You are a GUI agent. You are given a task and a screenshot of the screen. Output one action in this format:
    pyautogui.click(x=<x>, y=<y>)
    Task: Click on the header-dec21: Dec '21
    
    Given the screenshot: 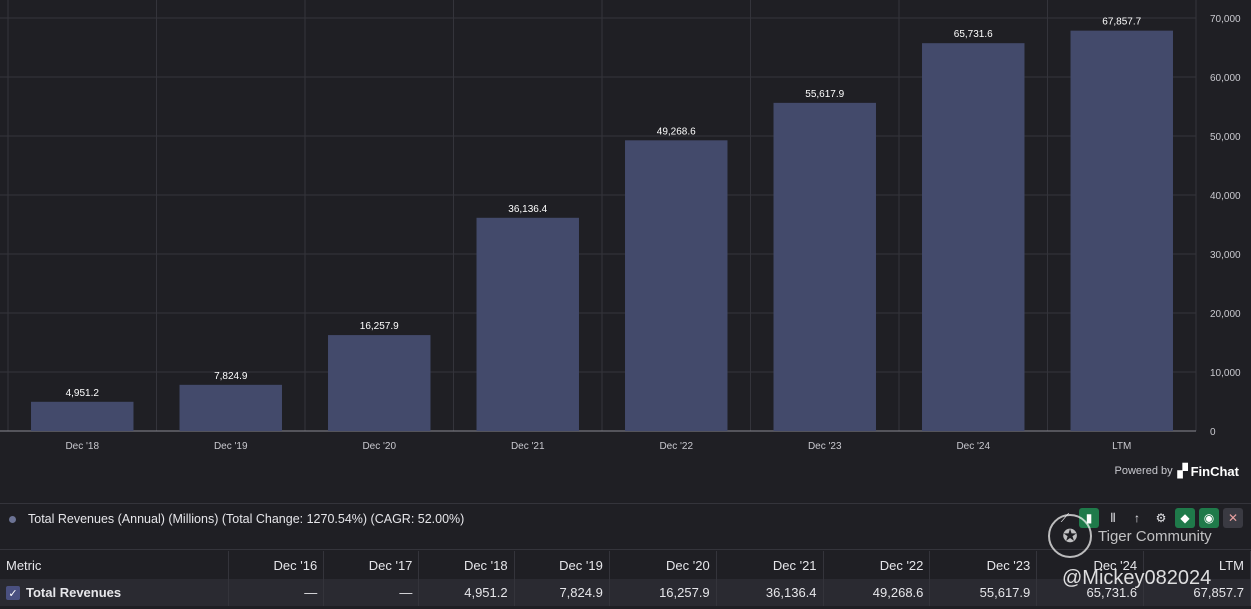 What is the action you would take?
    pyautogui.click(x=770, y=565)
    